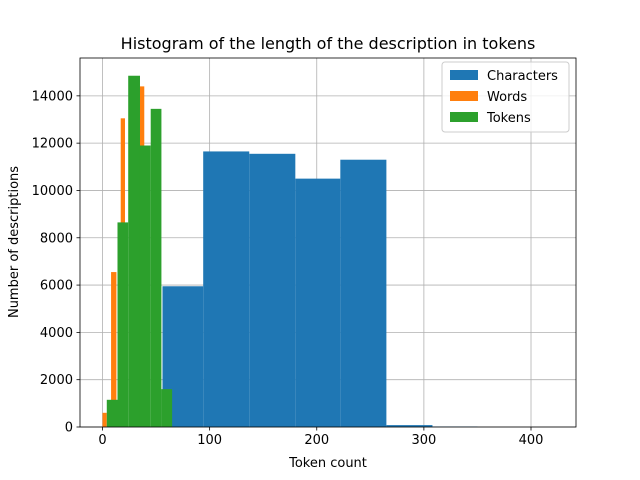 The height and width of the screenshot is (480, 640). I want to click on y-tick-label: 4000, so click(56, 333).